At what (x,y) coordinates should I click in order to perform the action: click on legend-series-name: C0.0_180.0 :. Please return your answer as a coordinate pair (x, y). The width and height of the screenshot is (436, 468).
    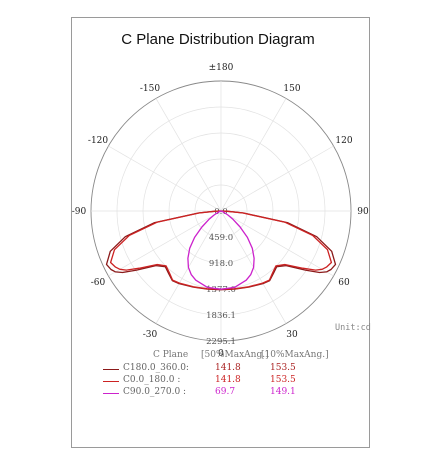
    Looking at the image, I should click on (152, 380).